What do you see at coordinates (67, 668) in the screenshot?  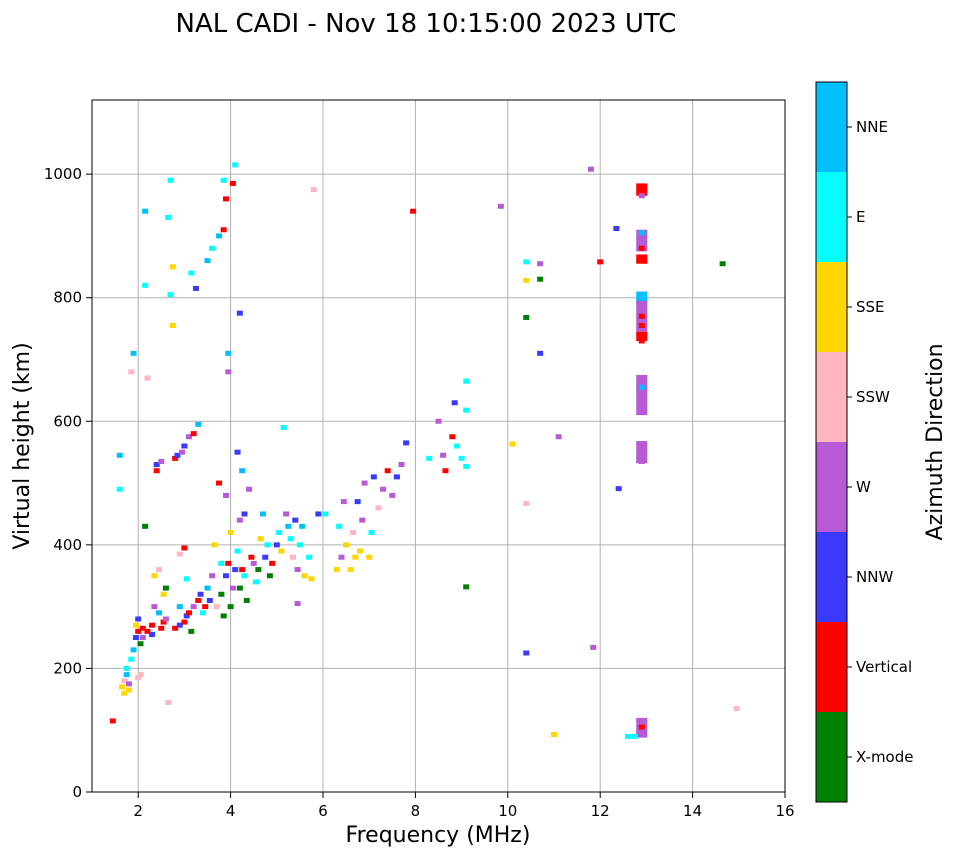 I see `y-tick-label-1: 200` at bounding box center [67, 668].